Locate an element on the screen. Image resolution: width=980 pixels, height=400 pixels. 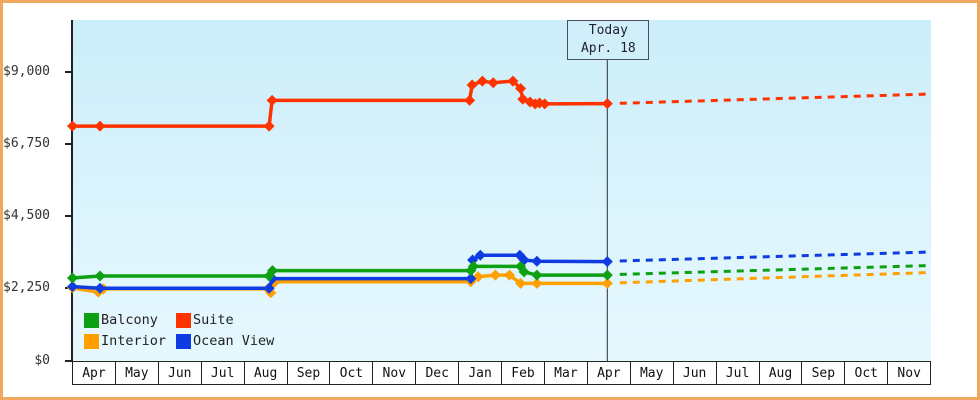
y-axis-tick-label: $0 is located at coordinates (42, 360).